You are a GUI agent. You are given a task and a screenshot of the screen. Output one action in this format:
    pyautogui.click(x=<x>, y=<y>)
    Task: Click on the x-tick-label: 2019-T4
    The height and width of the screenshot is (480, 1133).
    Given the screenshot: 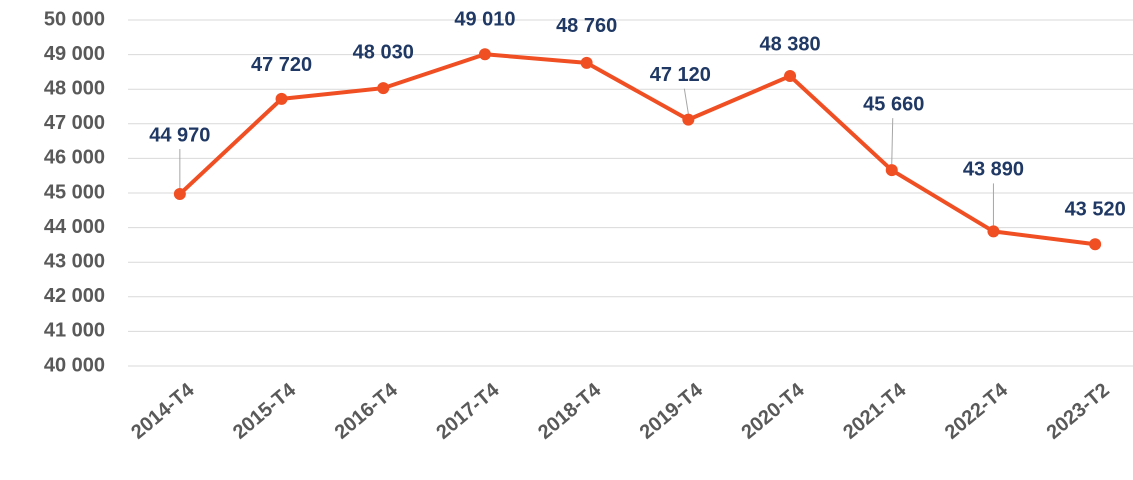 What is the action you would take?
    pyautogui.click(x=672, y=410)
    